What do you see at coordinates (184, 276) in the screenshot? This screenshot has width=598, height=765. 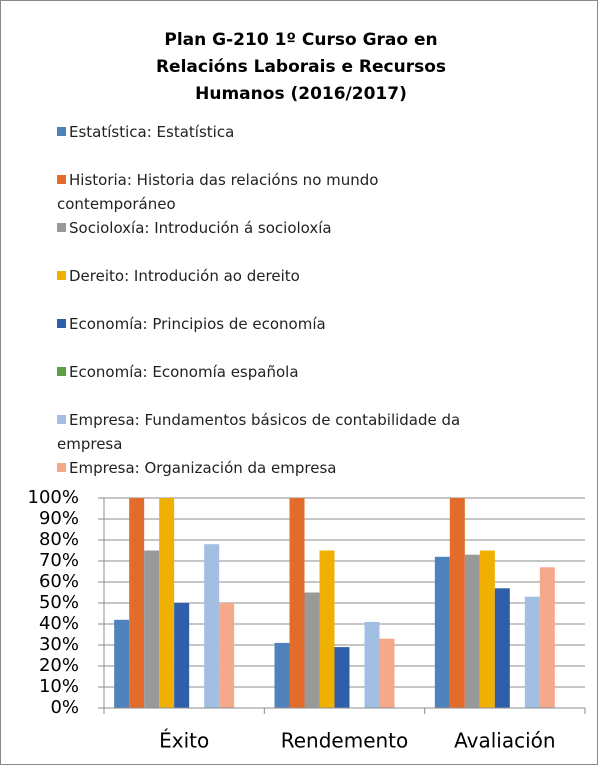 I see `legend-label: Dereito: Introdución ao dereito` at bounding box center [184, 276].